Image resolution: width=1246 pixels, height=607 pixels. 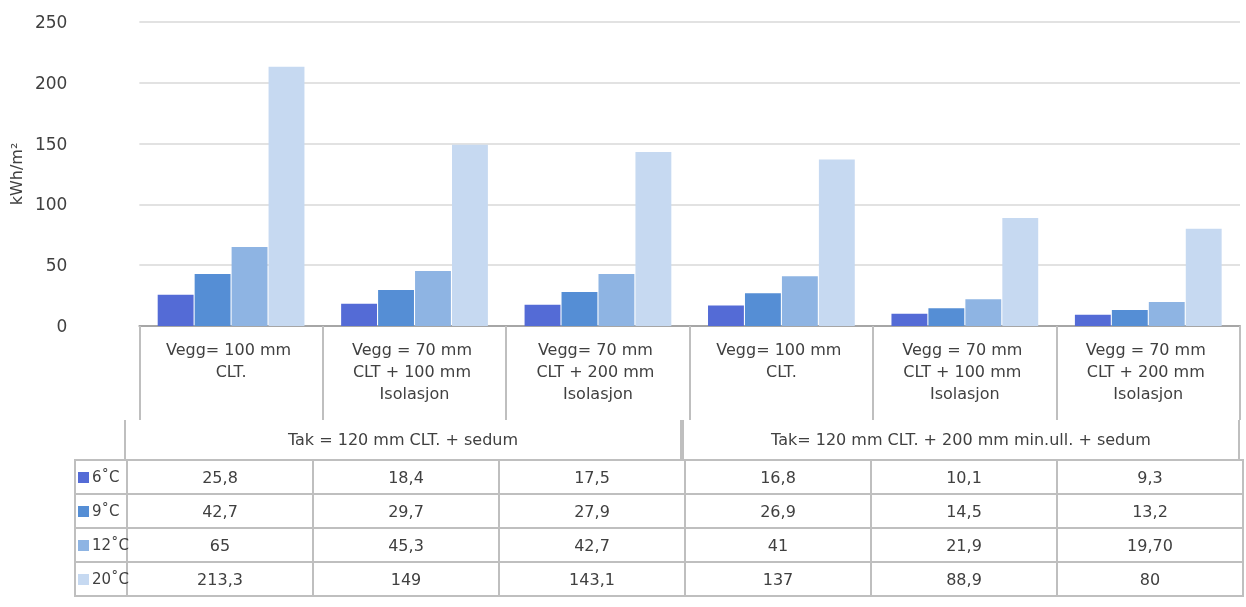 I want to click on y-axis-title: kWh/m², so click(x=16, y=174).